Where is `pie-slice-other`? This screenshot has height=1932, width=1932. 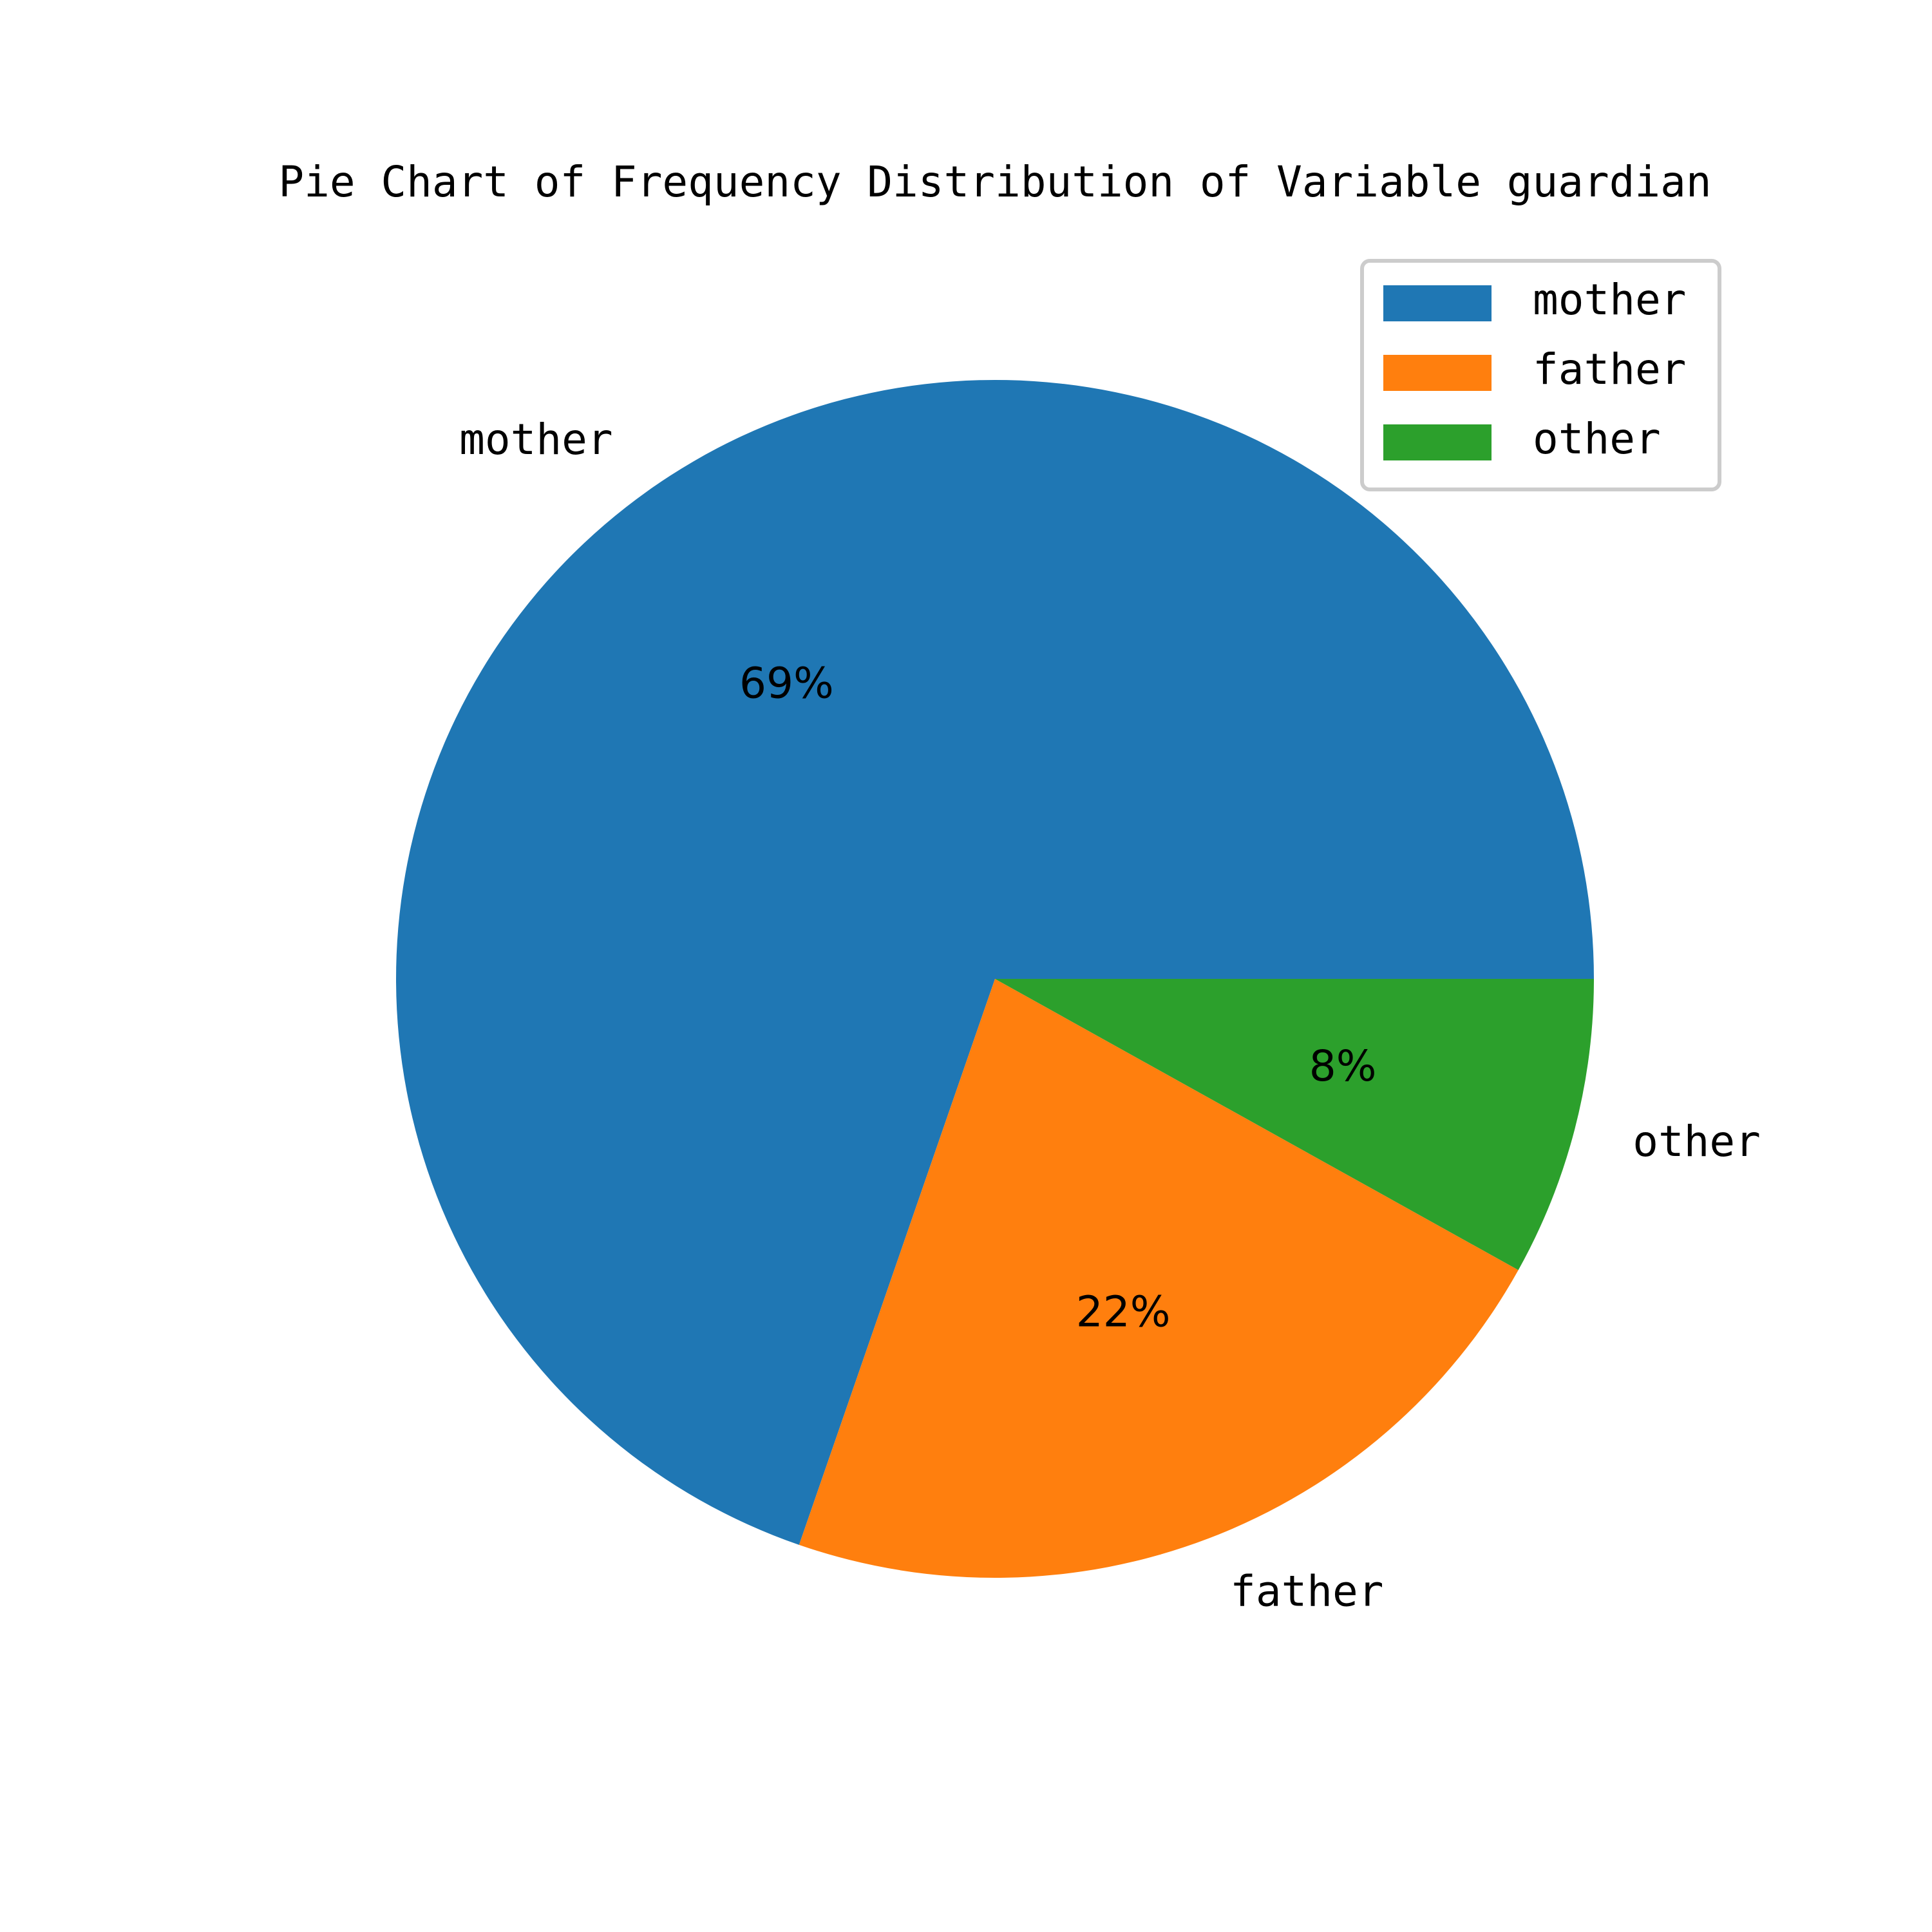
pie-slice-other is located at coordinates (1294, 1125).